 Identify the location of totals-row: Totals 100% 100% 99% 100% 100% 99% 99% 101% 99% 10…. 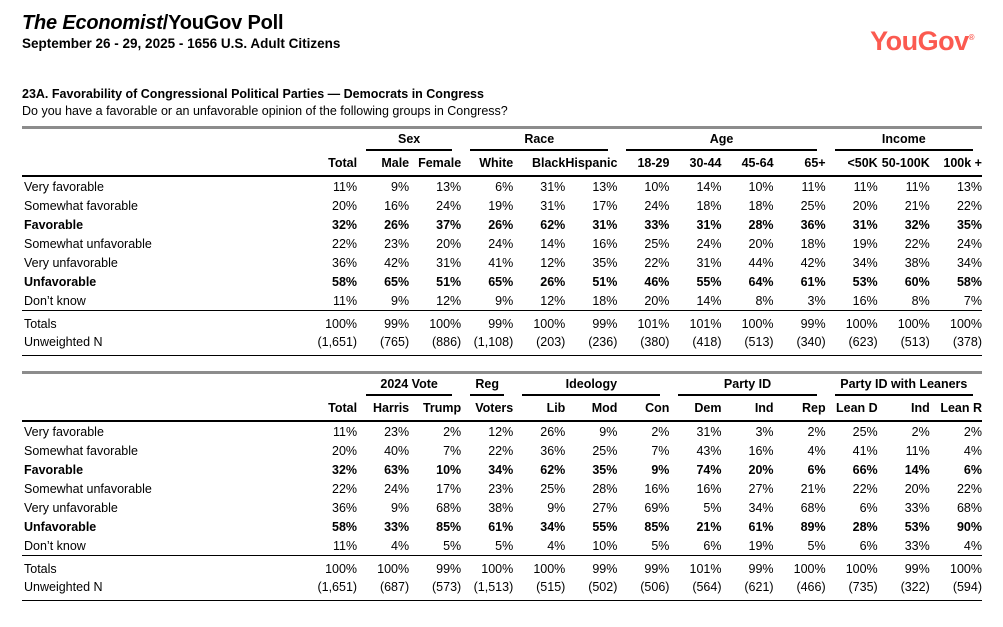
(502, 566).